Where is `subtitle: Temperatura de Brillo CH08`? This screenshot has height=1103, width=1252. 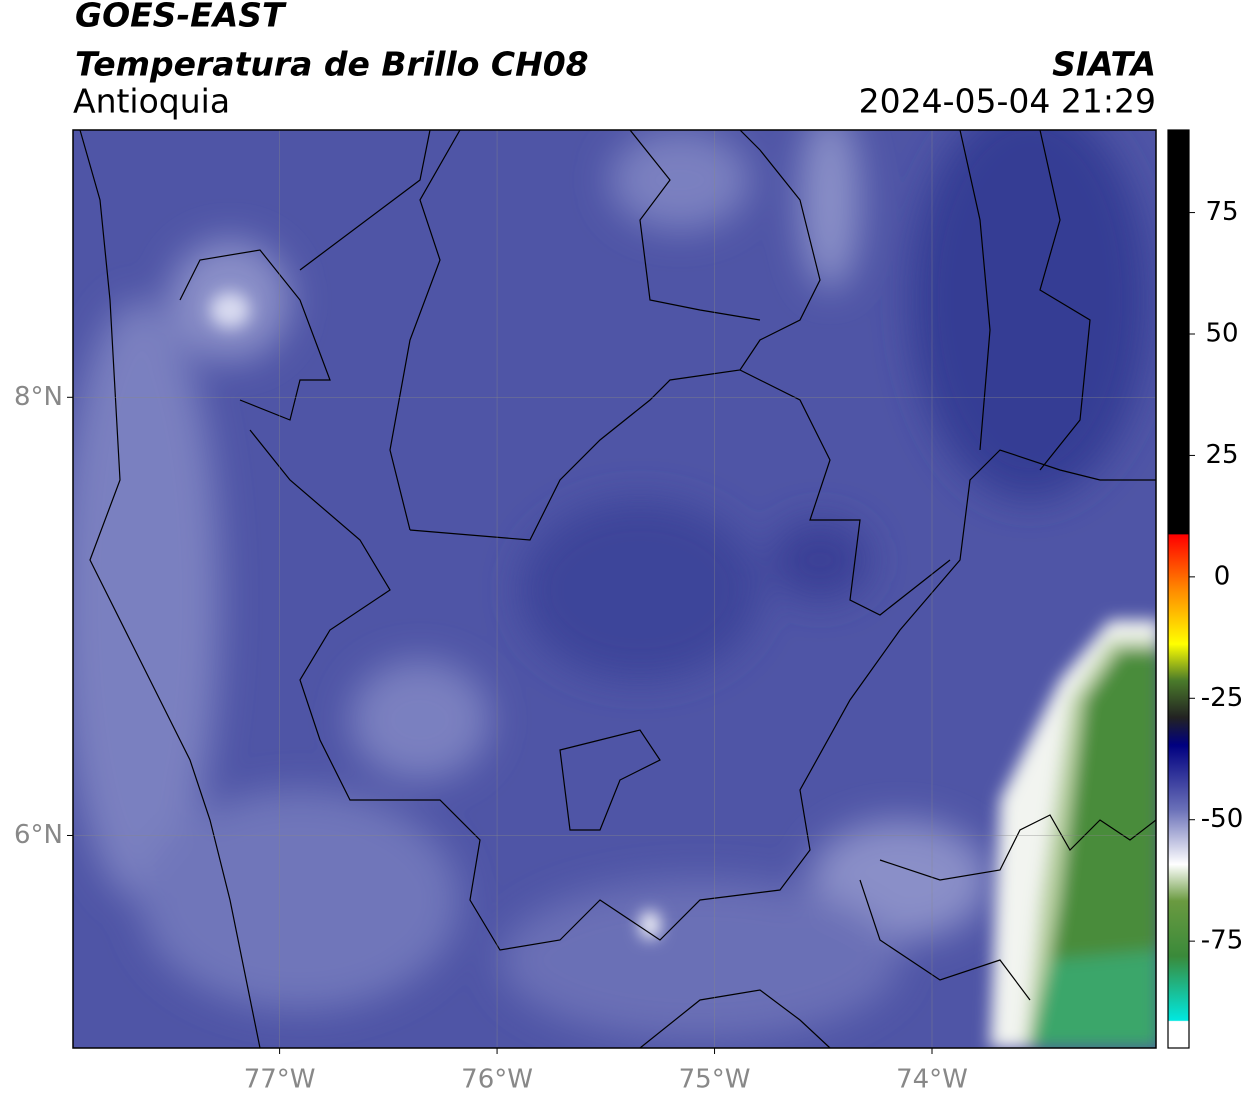
subtitle: Temperatura de Brillo CH08 is located at coordinates (332, 64).